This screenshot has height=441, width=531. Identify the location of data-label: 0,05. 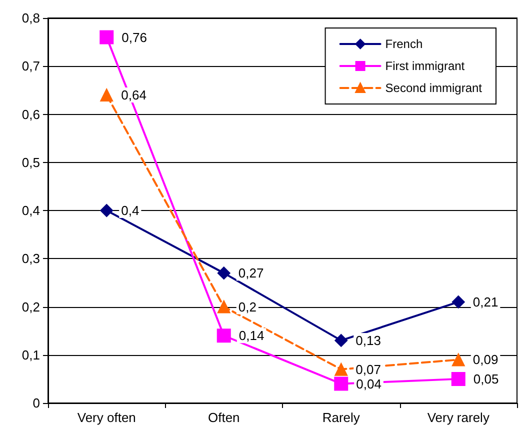
(486, 378).